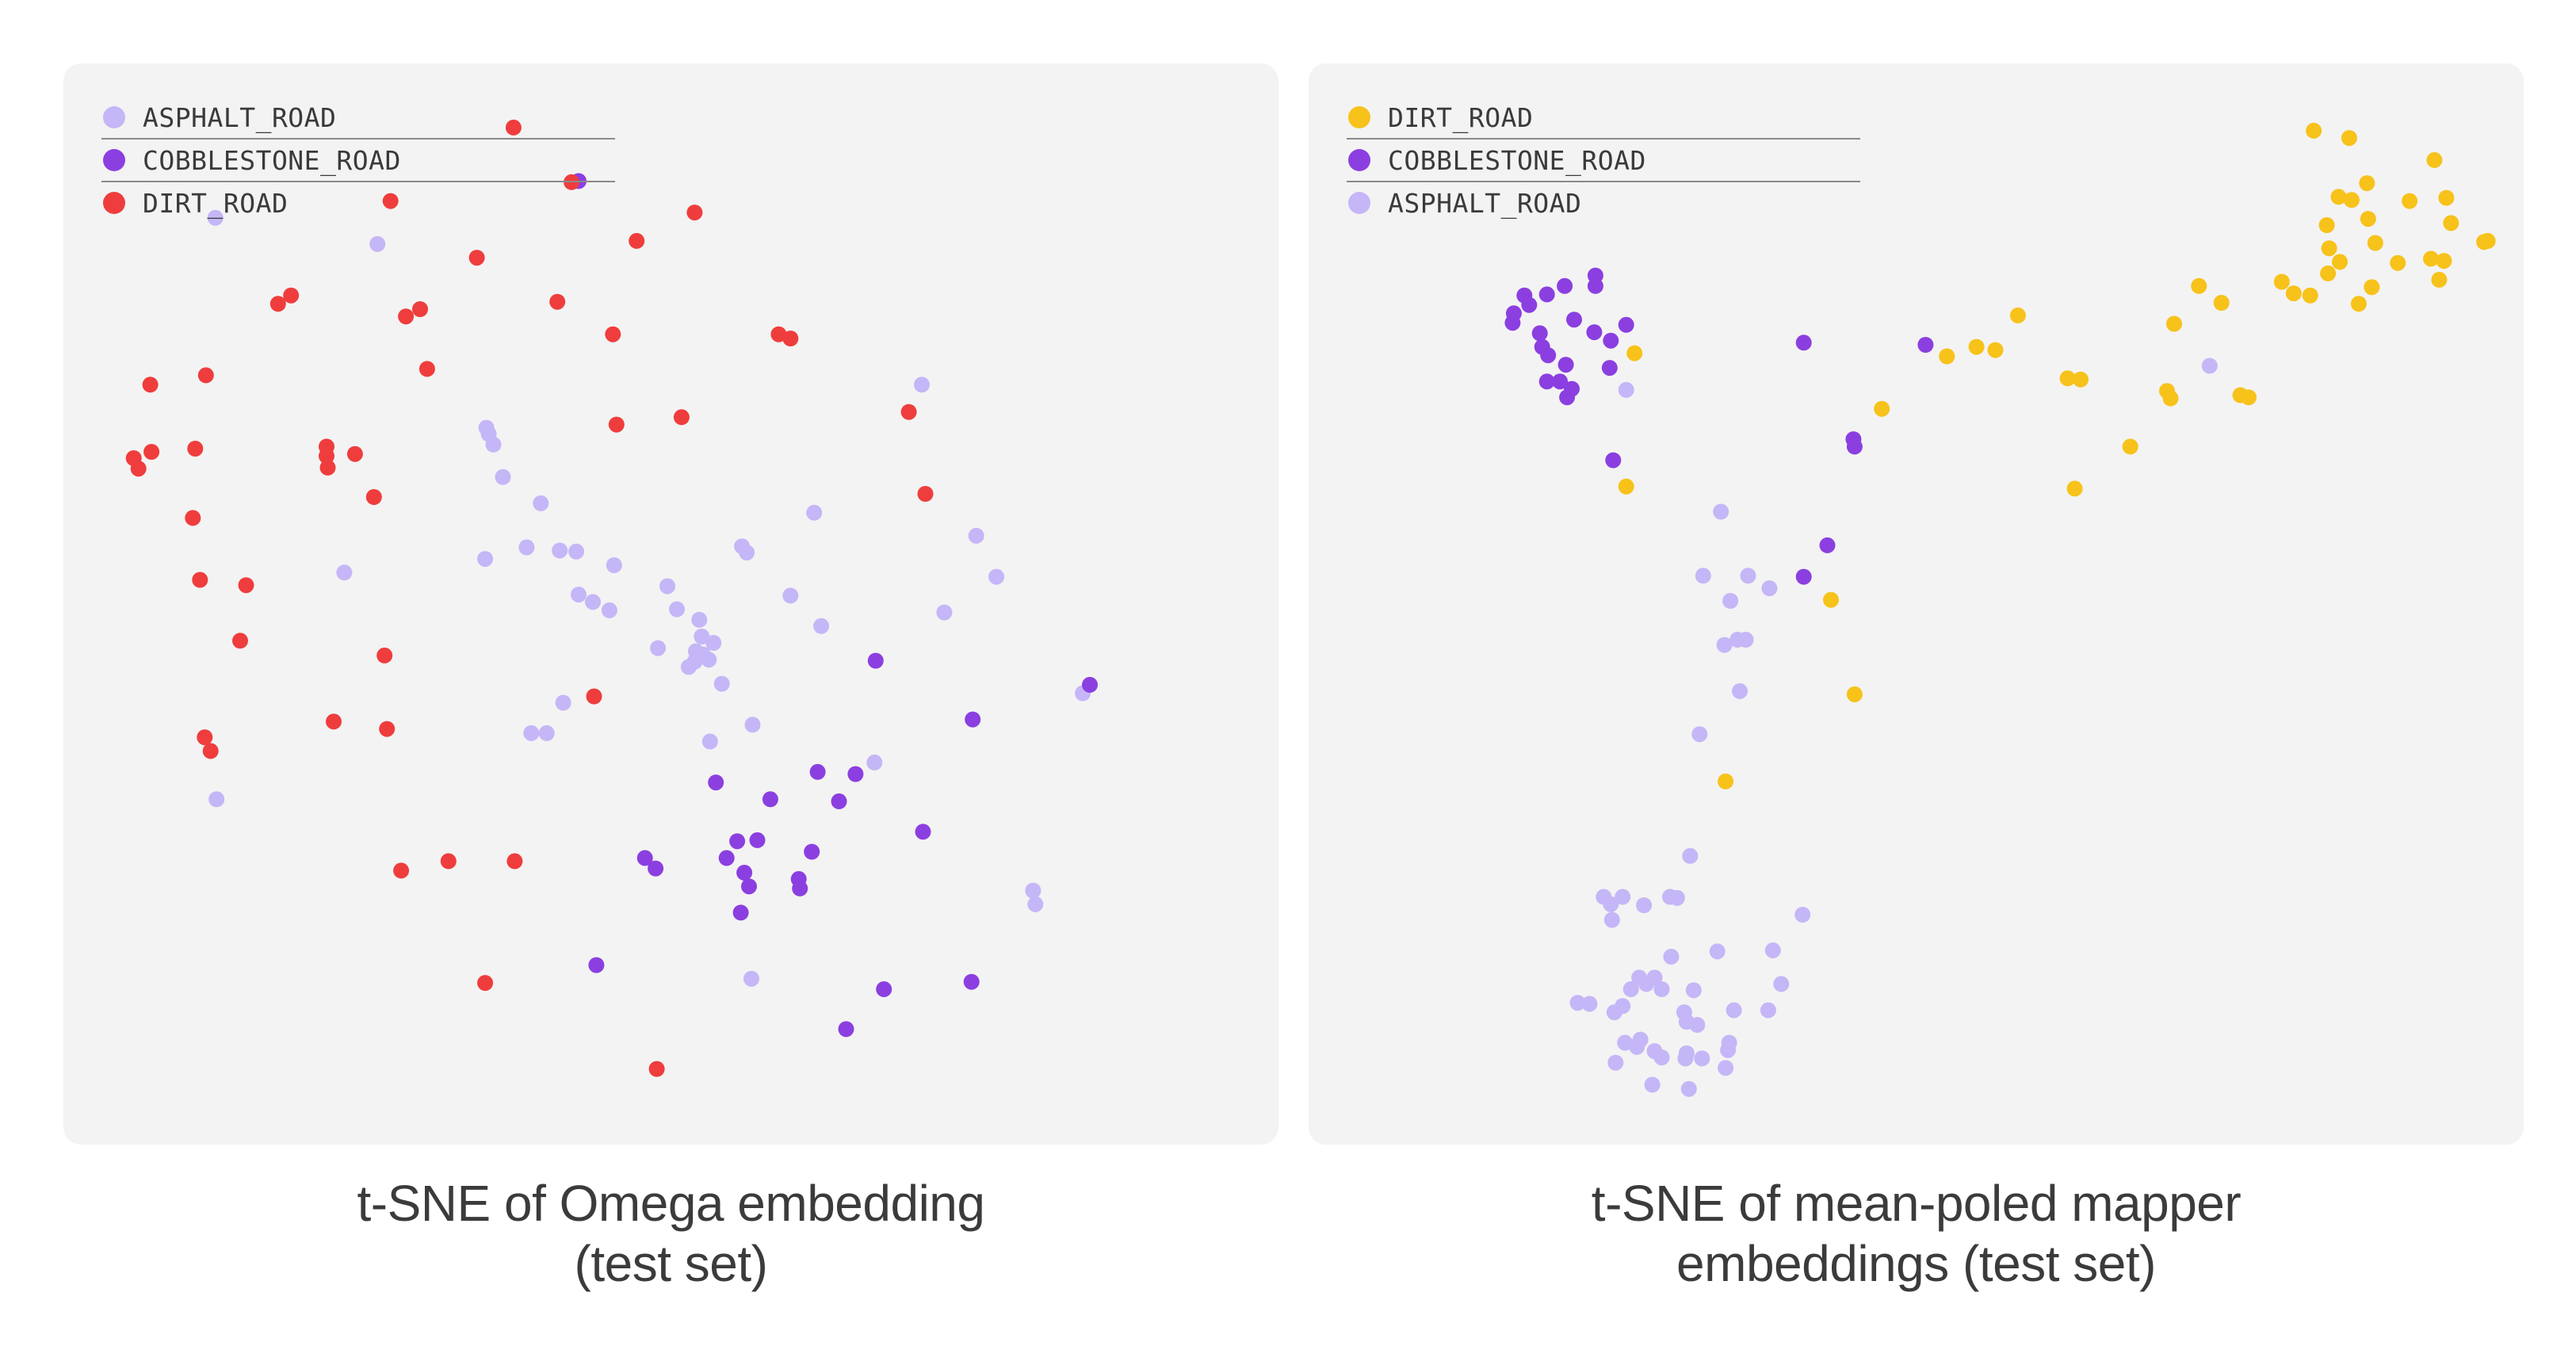 This screenshot has height=1346, width=2576. I want to click on left-chart-caption: t-SNE of Omega embedding (test set), so click(670, 1233).